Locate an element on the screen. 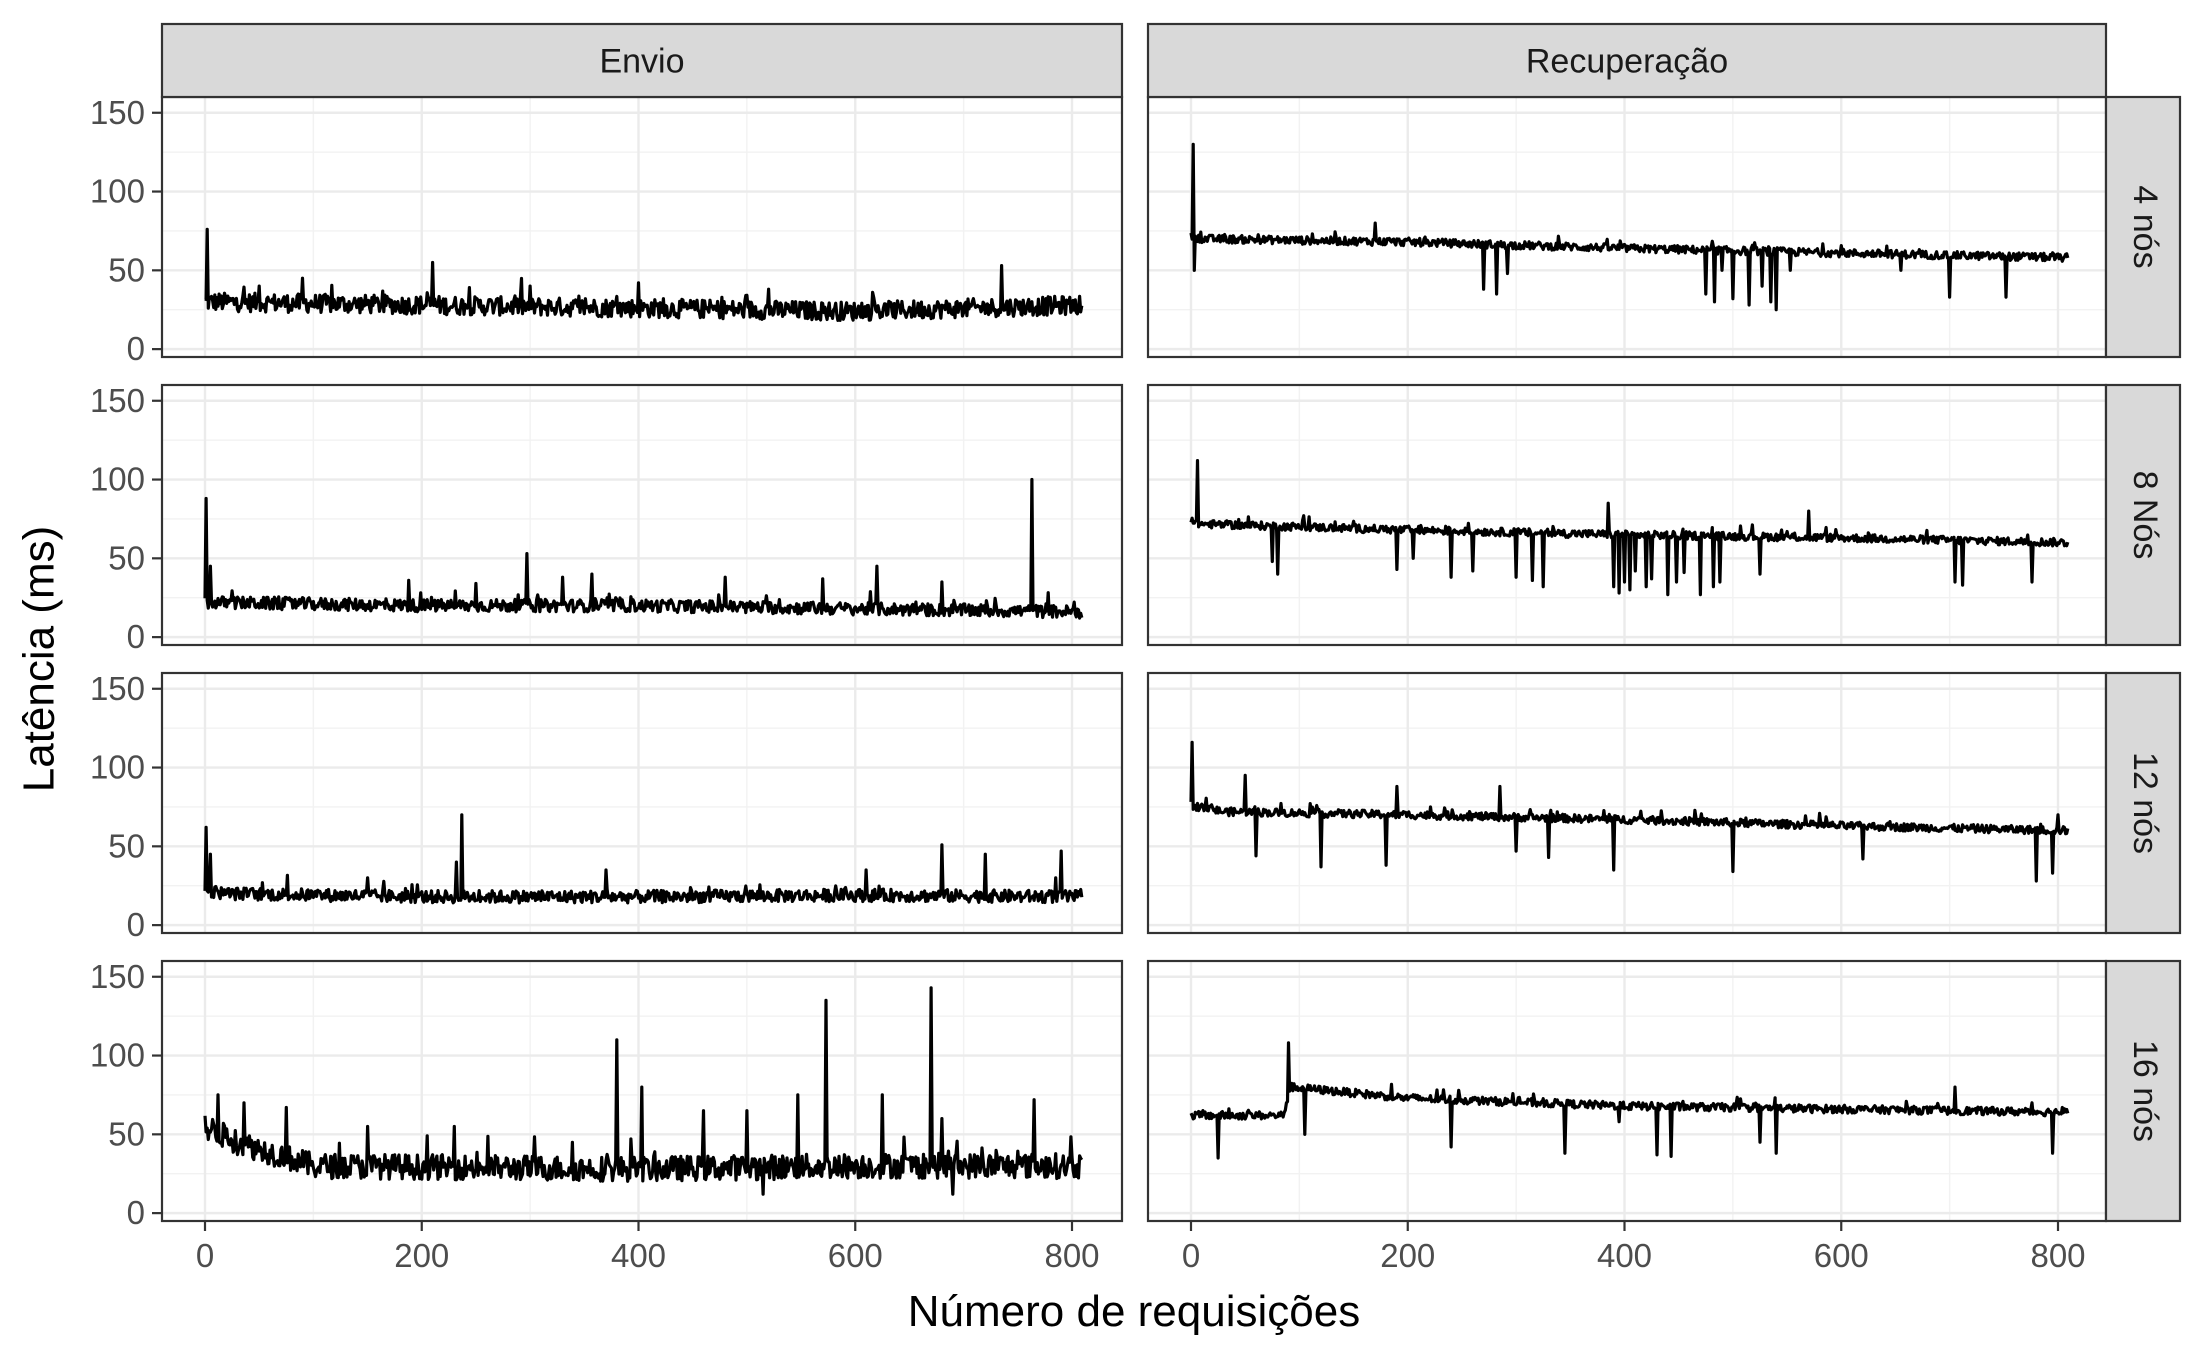  row-strip-label: 12 nós is located at coordinates (2145, 803).